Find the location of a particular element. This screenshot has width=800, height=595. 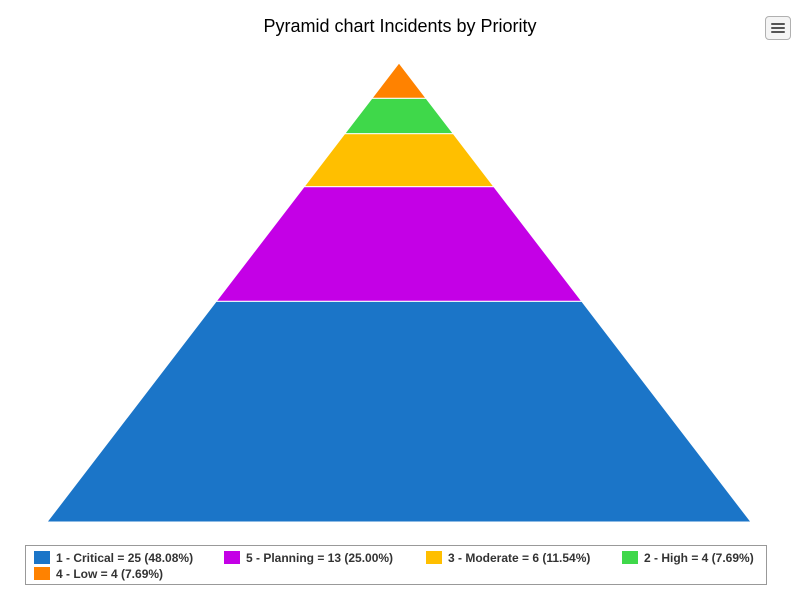

legend-swatch-planning is located at coordinates (232, 557).